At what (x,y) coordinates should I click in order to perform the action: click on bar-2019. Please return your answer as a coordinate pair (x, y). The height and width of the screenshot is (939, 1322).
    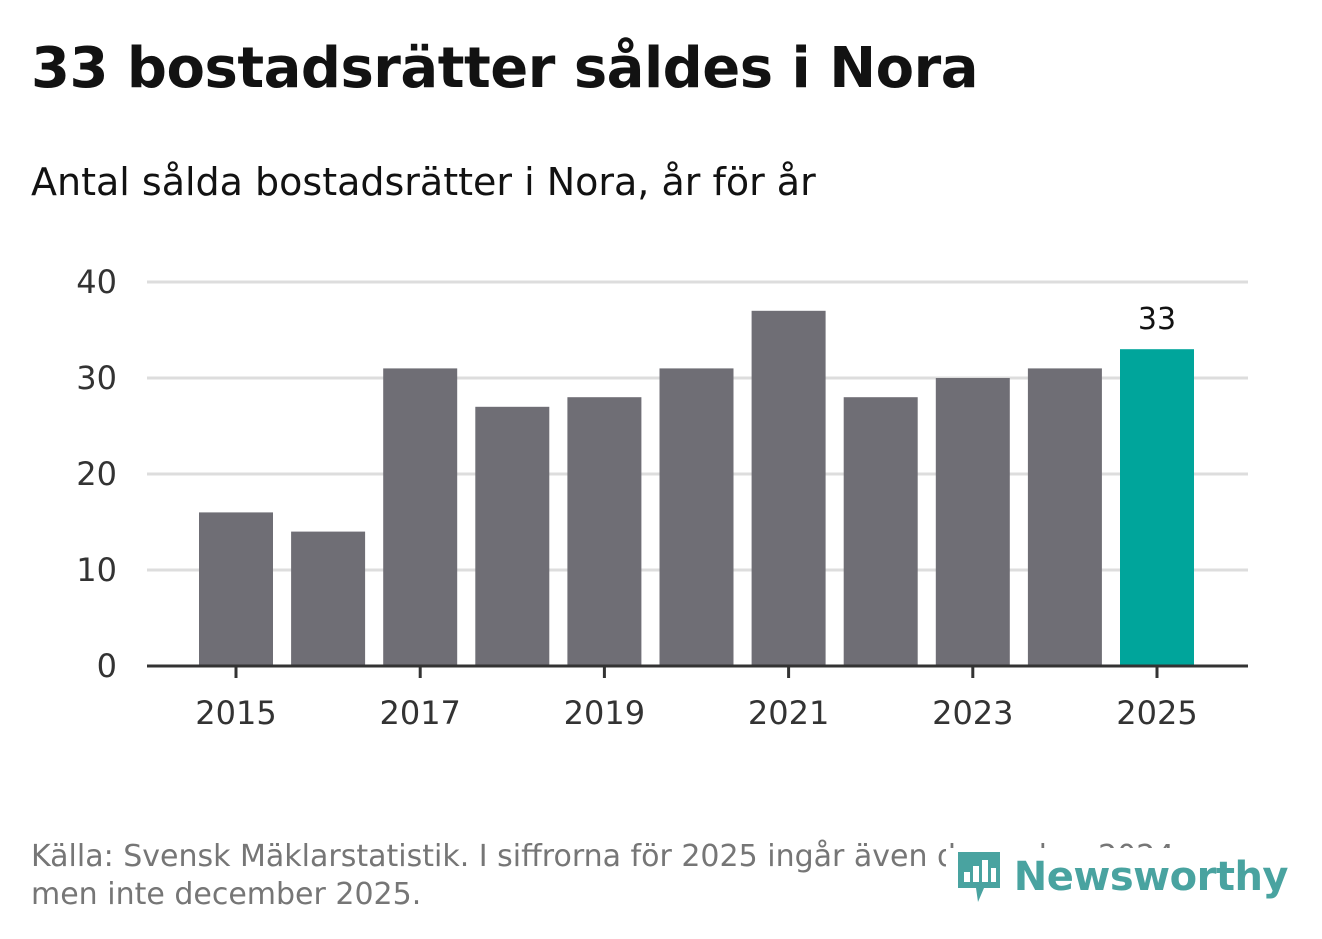
    Looking at the image, I should click on (604, 531).